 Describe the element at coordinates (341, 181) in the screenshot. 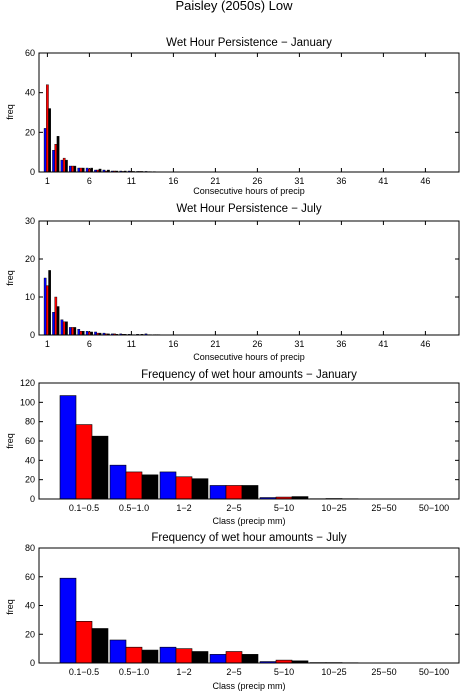

I see `x-tick-label: 36` at that location.